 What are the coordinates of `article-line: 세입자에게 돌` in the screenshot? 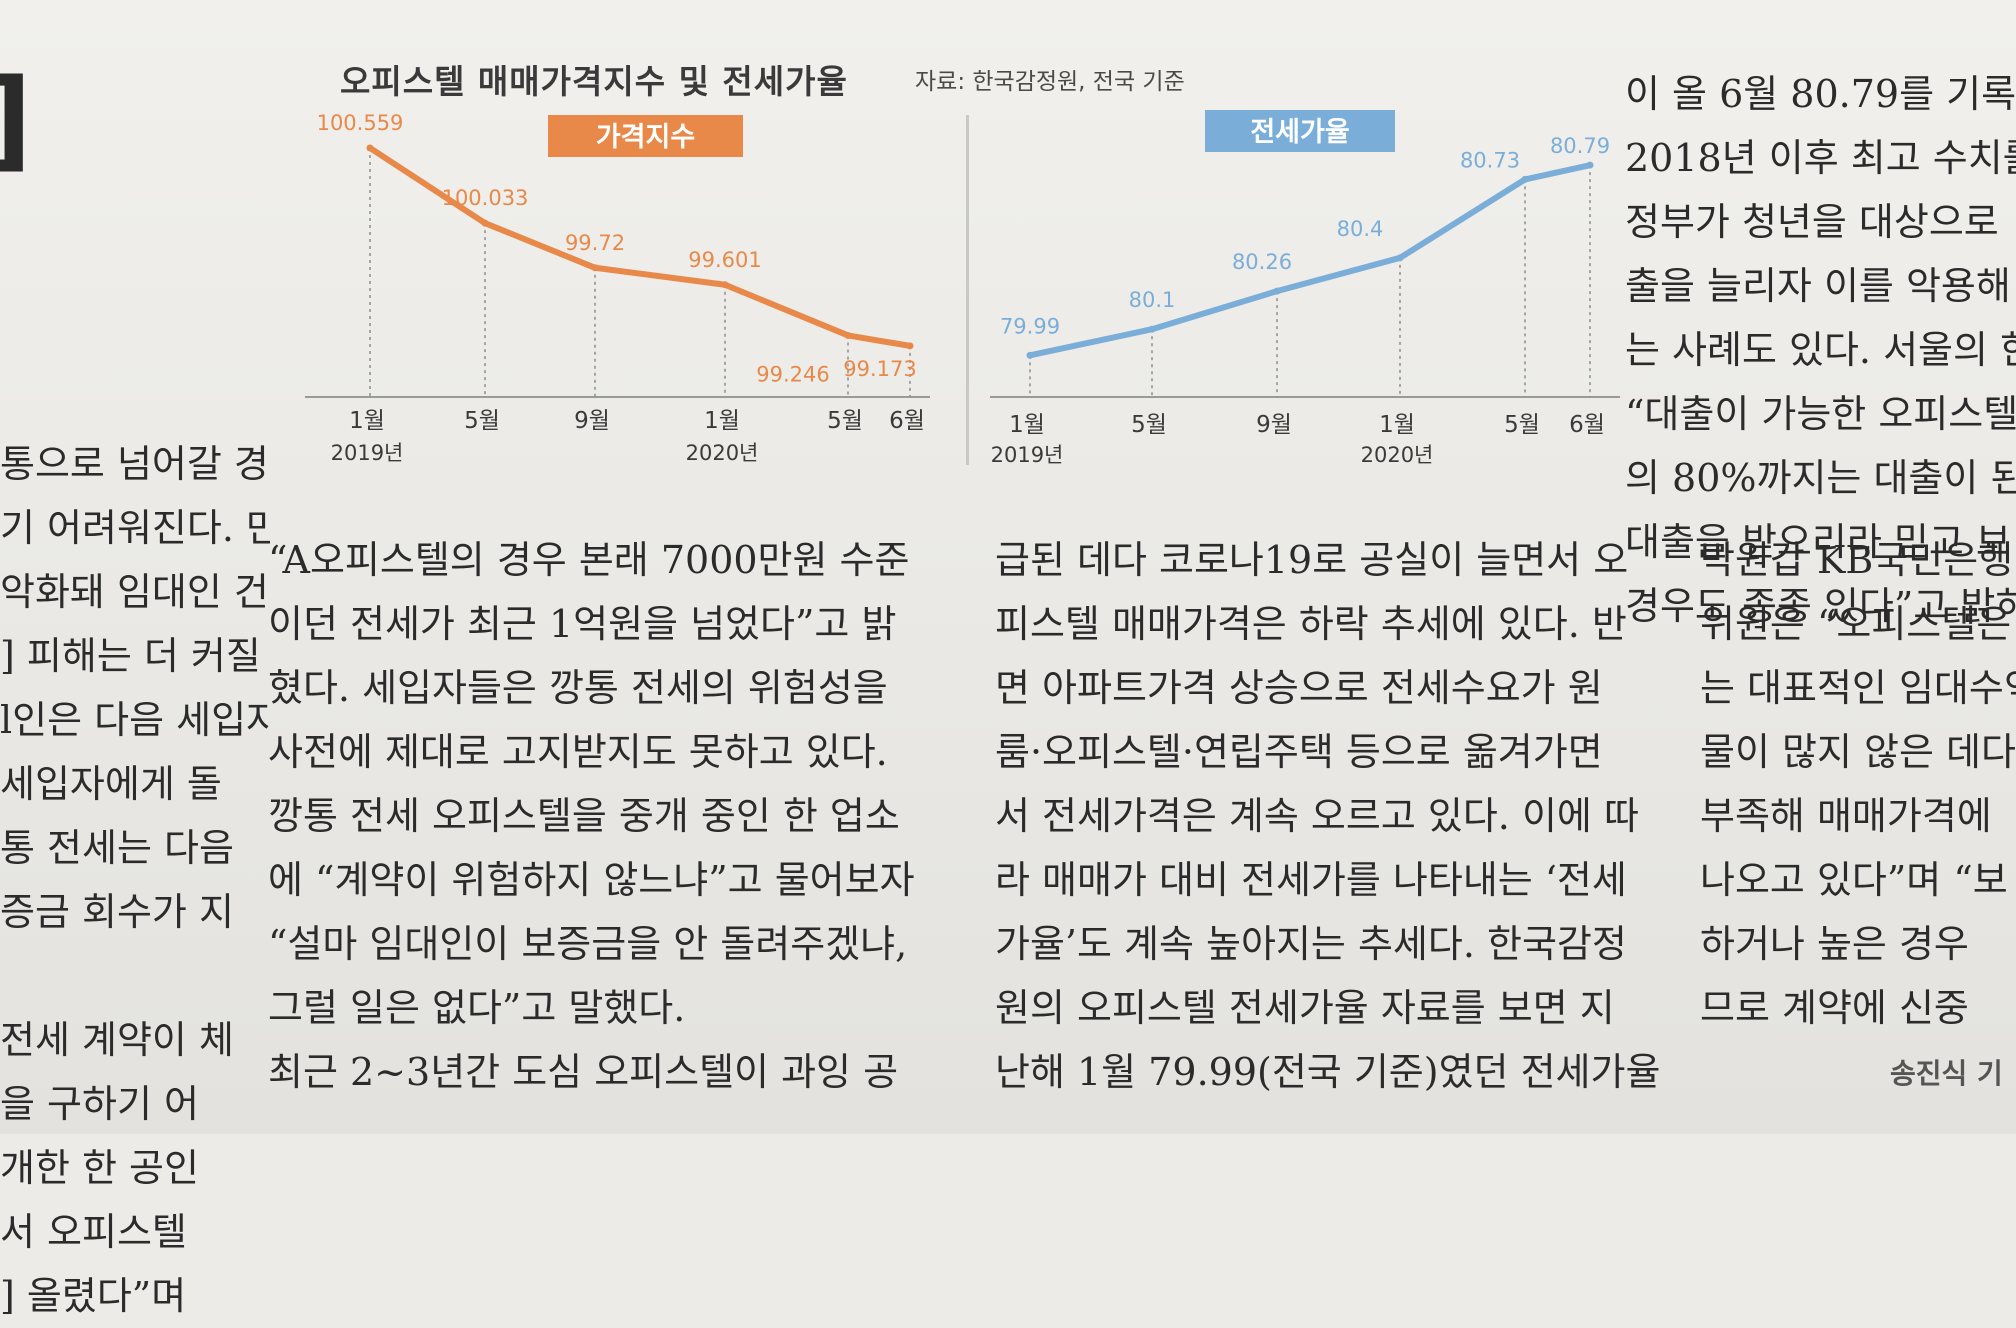 It's located at (111, 784).